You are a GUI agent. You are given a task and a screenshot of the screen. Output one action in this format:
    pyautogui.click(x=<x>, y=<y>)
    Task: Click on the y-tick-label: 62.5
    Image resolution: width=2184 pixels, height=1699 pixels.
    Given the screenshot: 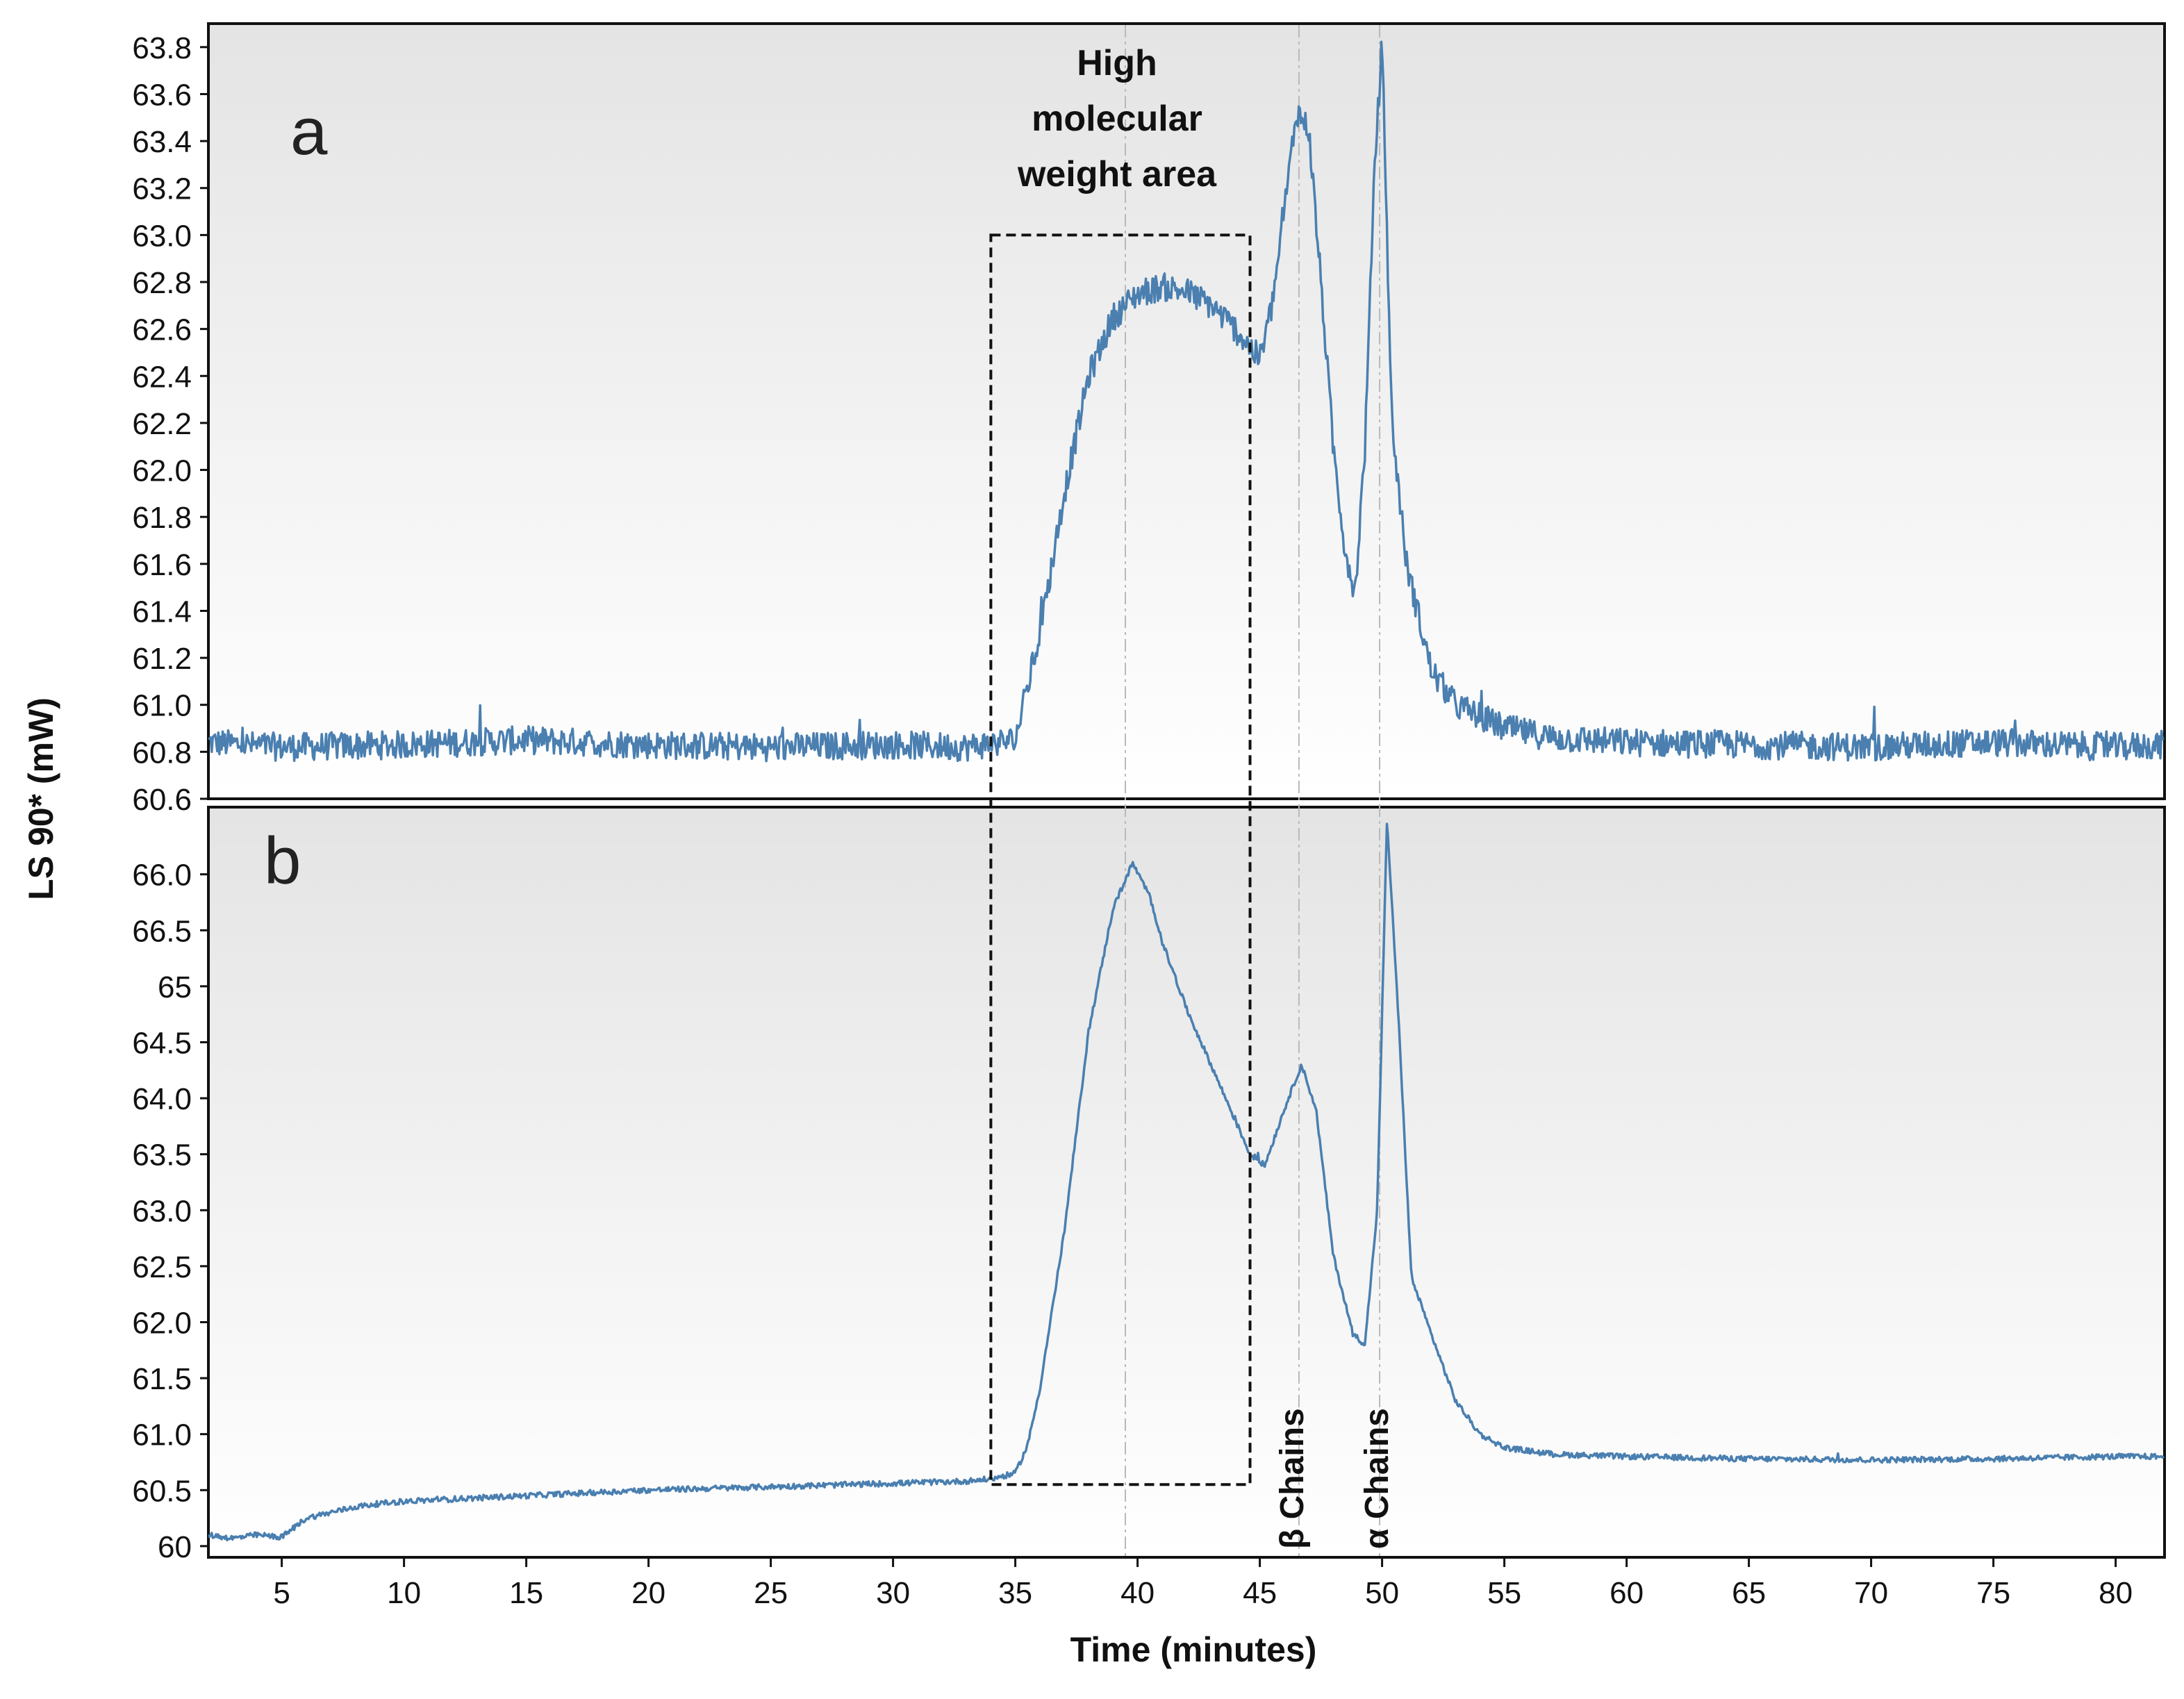 What is the action you would take?
    pyautogui.click(x=162, y=1267)
    